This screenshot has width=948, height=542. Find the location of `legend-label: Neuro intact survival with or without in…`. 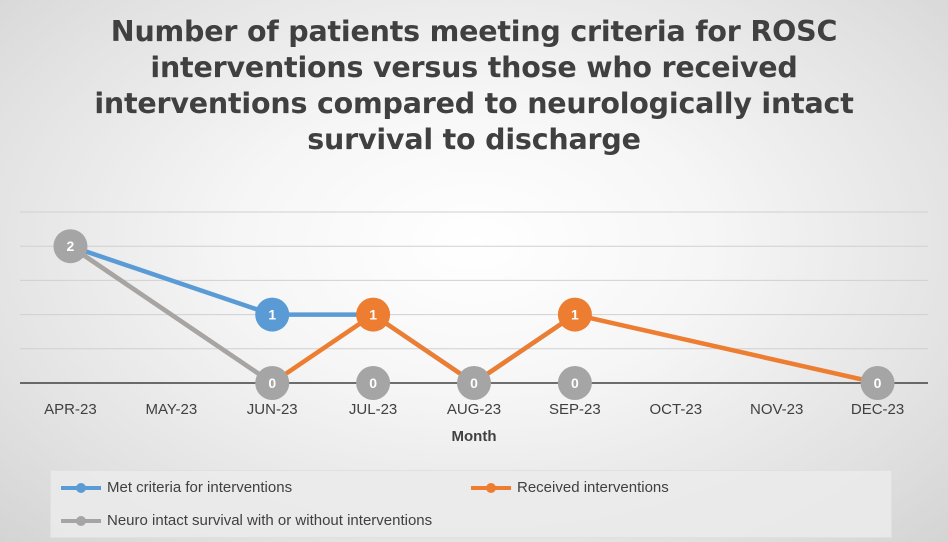

legend-label: Neuro intact survival with or without in… is located at coordinates (270, 520).